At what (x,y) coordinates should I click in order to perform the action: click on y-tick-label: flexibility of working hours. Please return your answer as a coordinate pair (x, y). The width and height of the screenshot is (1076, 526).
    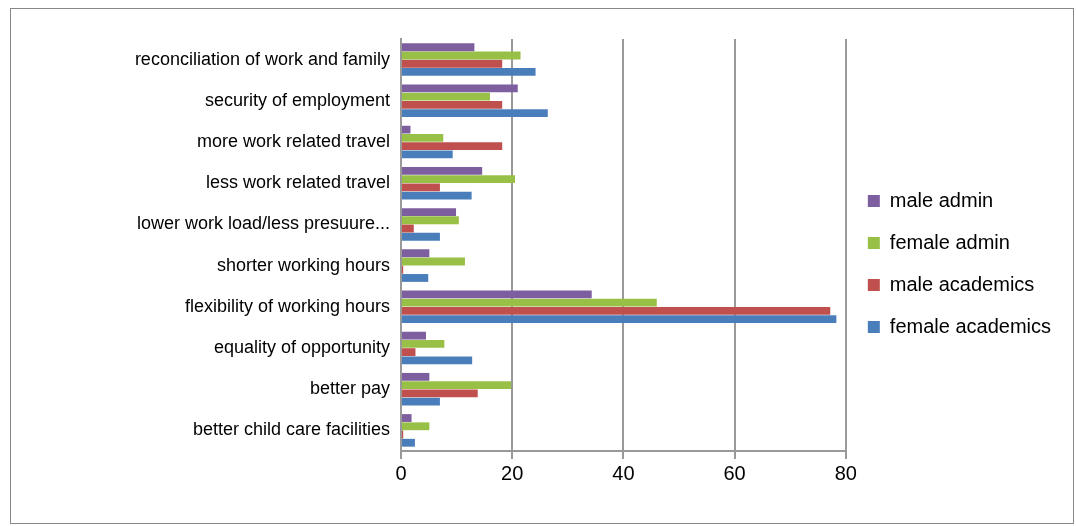
    Looking at the image, I should click on (287, 305).